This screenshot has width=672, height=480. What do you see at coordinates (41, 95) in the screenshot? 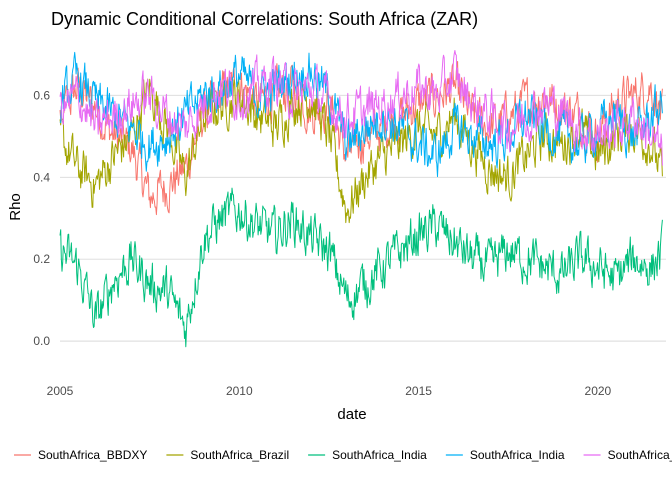
I see `y-tick-label: 0.6` at bounding box center [41, 95].